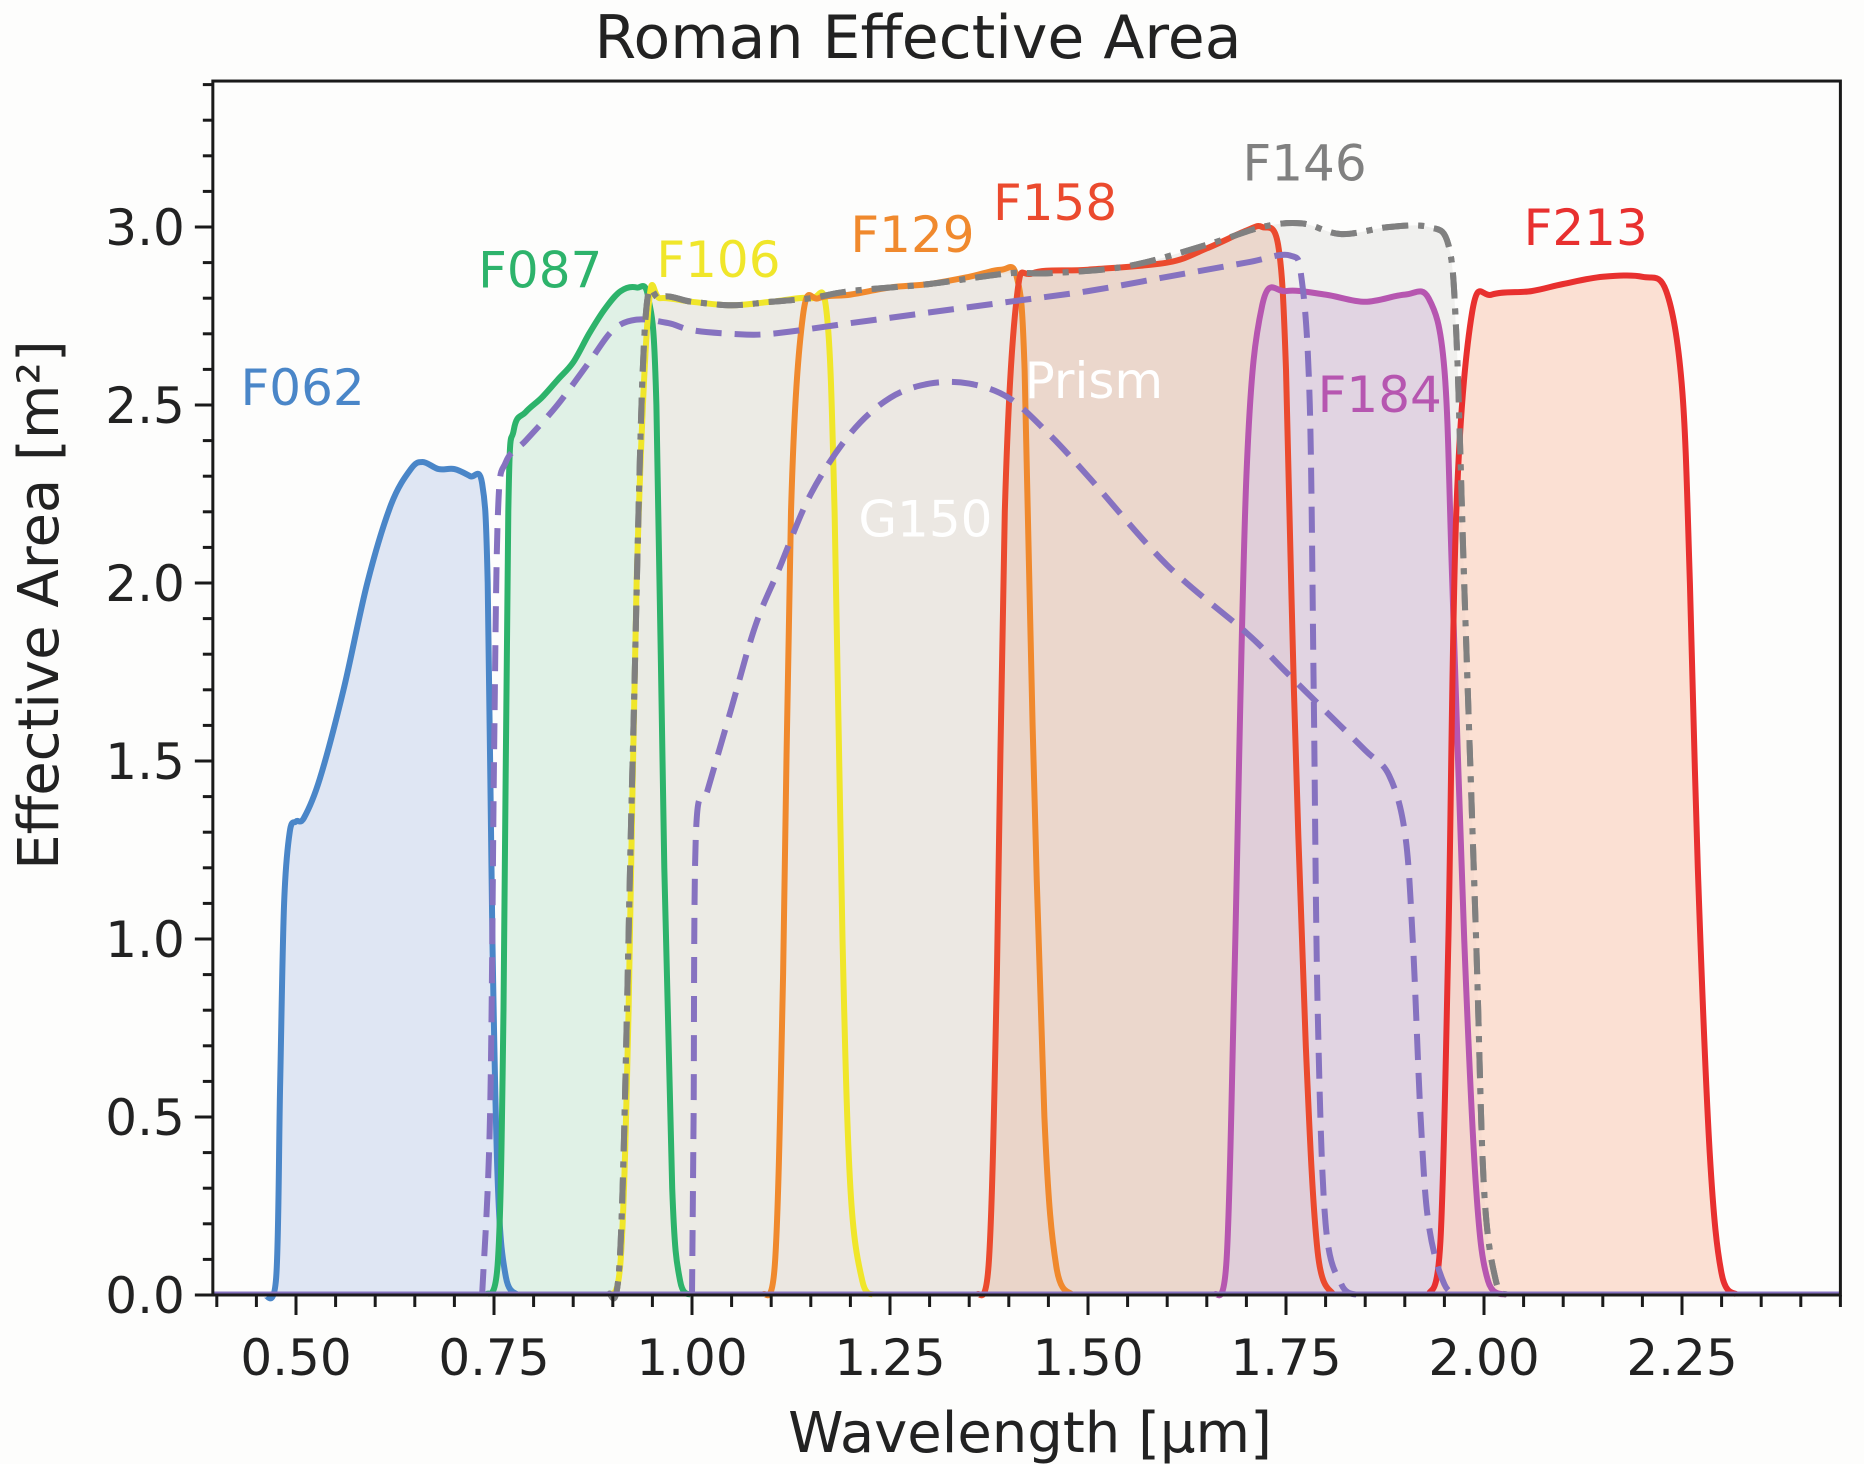 This screenshot has height=1464, width=1864. What do you see at coordinates (918, 38) in the screenshot?
I see `chart-title: Roman Effective Area` at bounding box center [918, 38].